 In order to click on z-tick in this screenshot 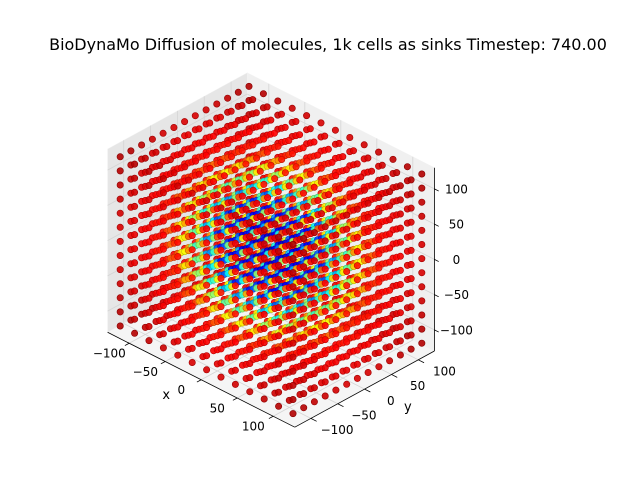, I will do `click(436, 190)`.